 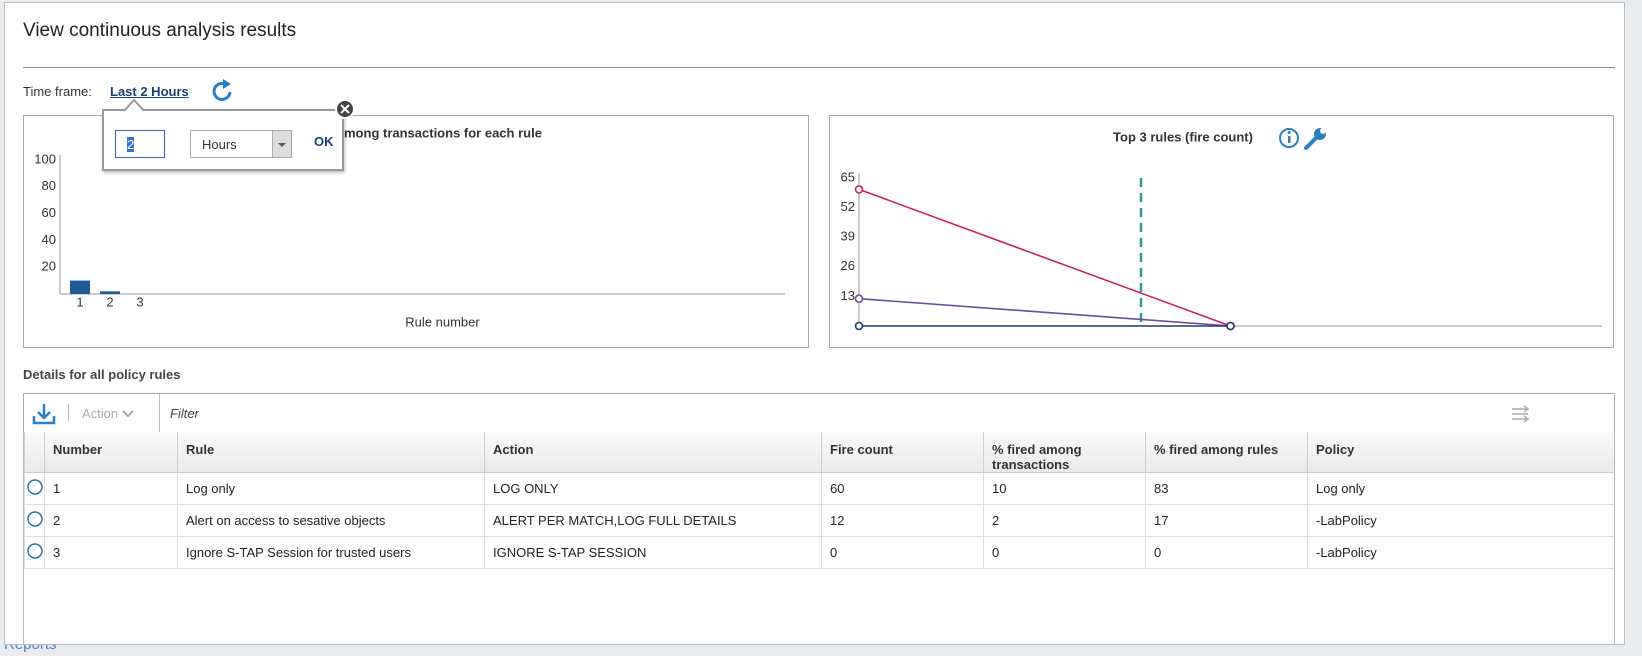 I want to click on column-header: % fired among transactions, so click(x=1064, y=452).